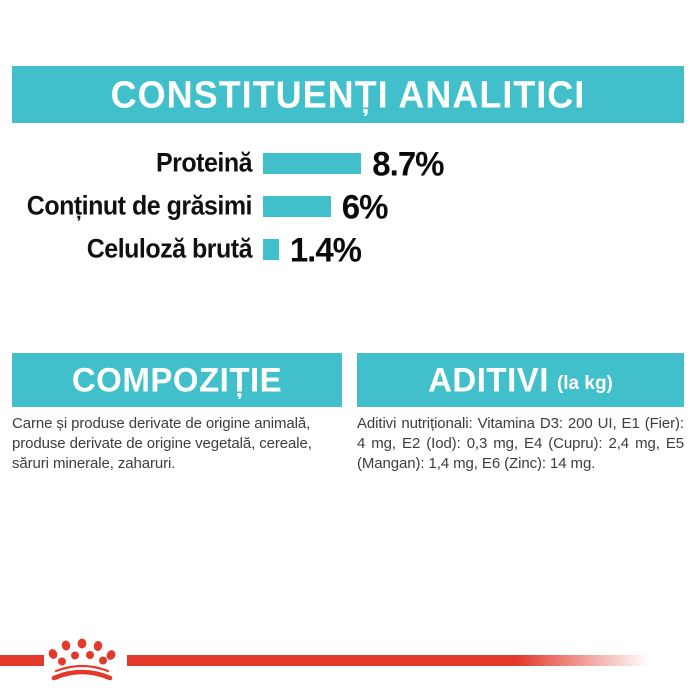 Image resolution: width=700 pixels, height=700 pixels. What do you see at coordinates (408, 163) in the screenshot?
I see `chart-value-label: 8.7%` at bounding box center [408, 163].